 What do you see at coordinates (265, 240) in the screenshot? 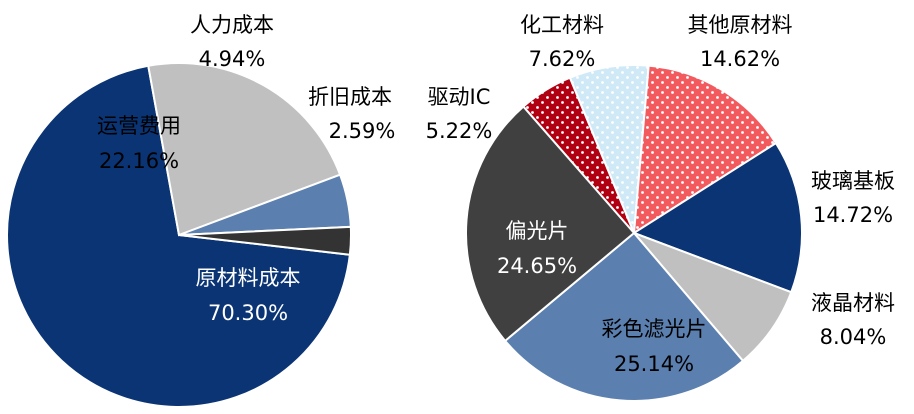
I see `pie-slice-折旧成本` at bounding box center [265, 240].